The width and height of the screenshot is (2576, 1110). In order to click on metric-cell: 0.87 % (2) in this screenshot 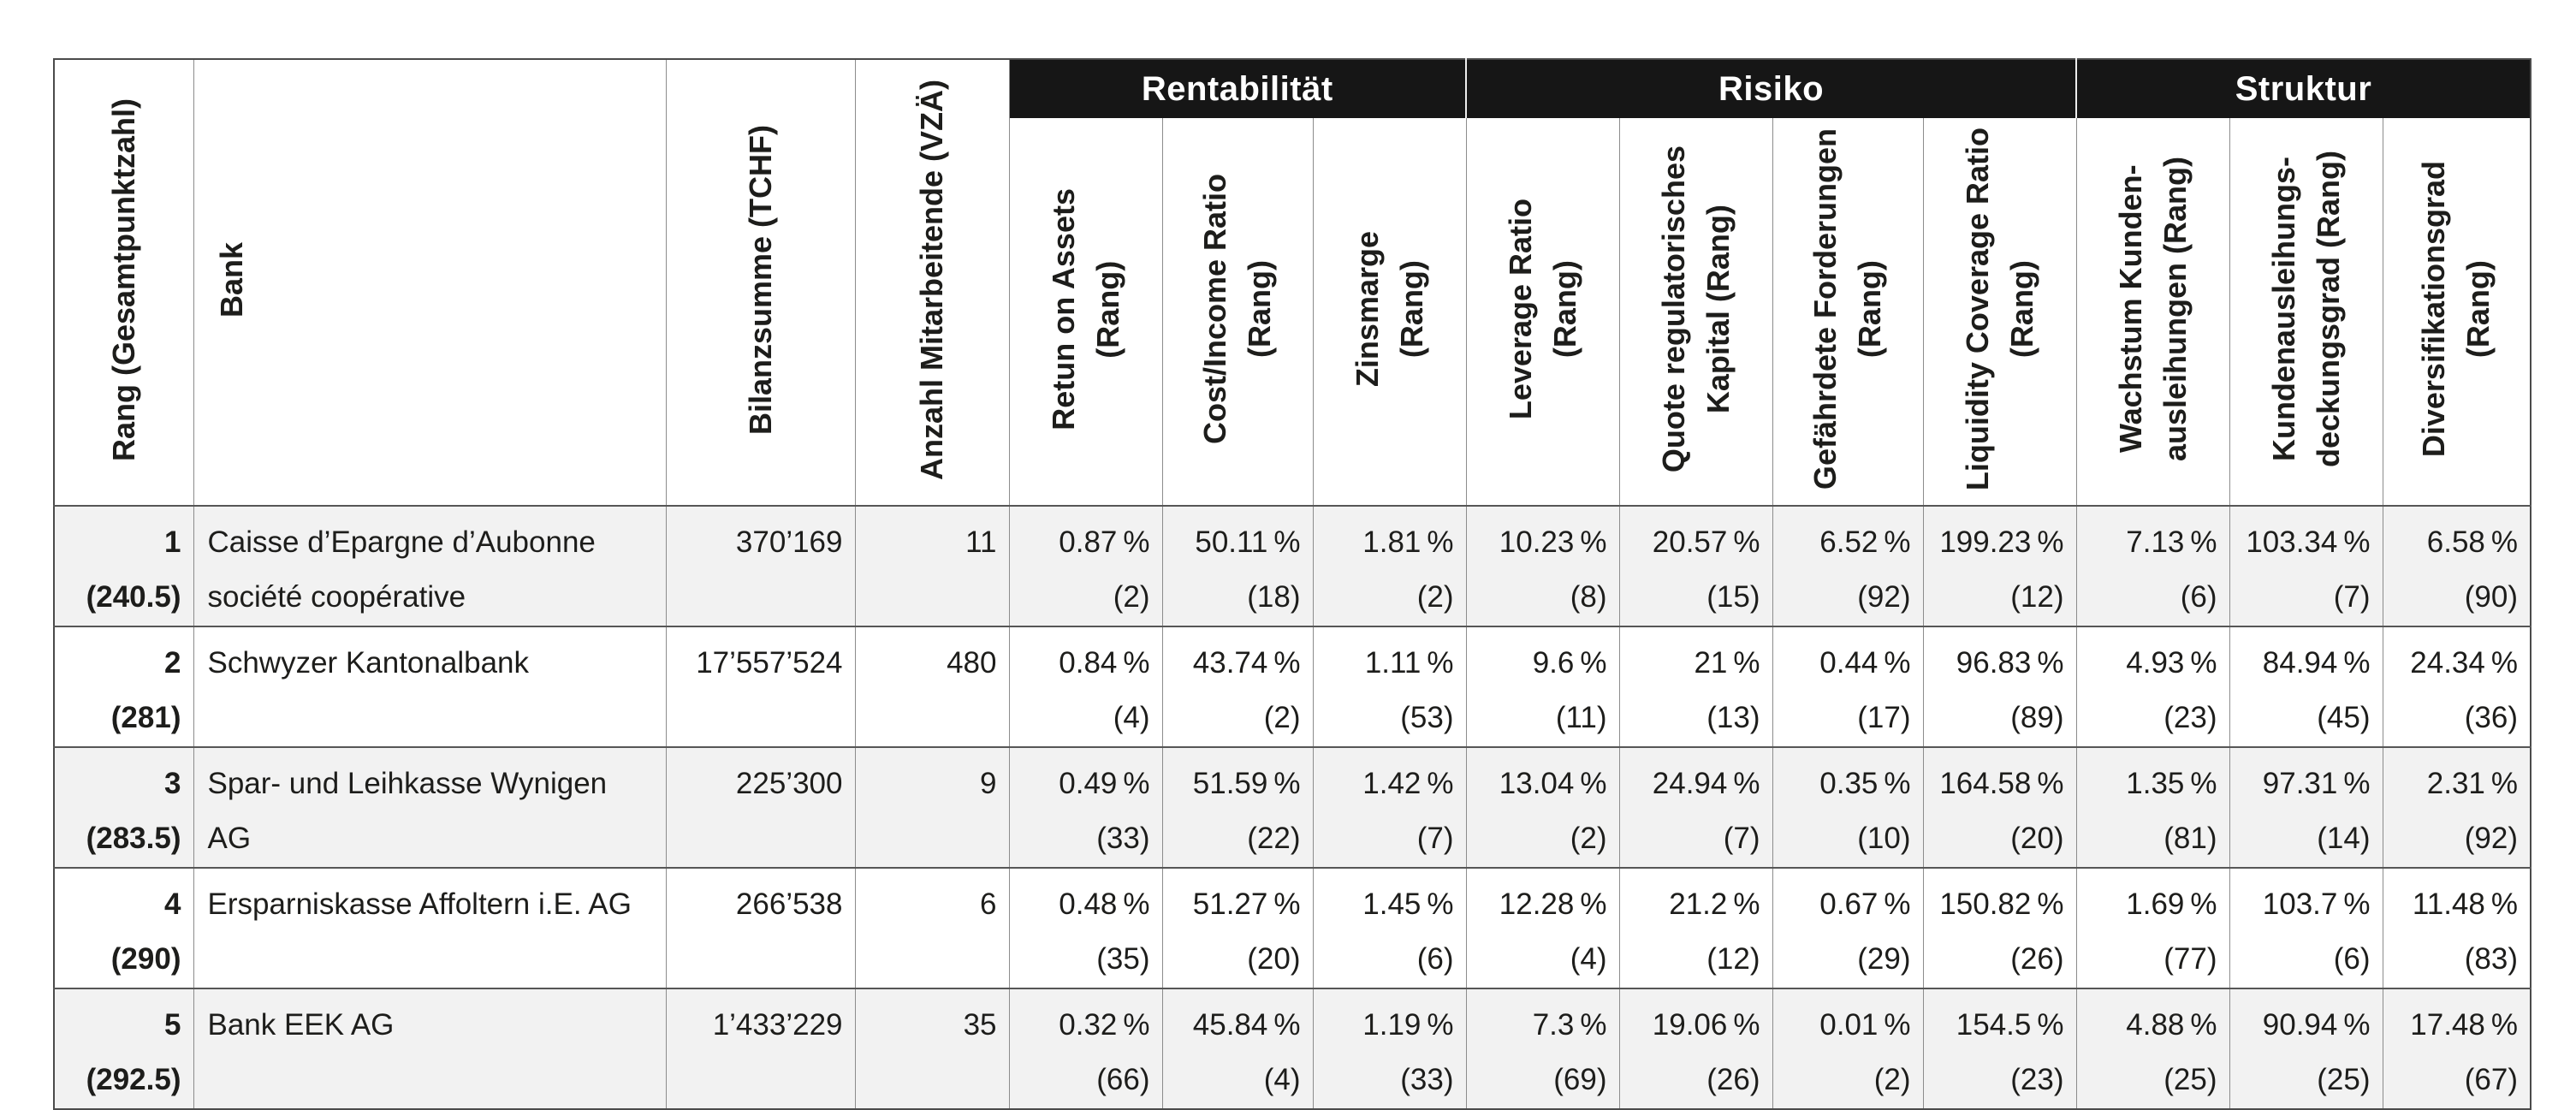, I will do `click(1085, 565)`.